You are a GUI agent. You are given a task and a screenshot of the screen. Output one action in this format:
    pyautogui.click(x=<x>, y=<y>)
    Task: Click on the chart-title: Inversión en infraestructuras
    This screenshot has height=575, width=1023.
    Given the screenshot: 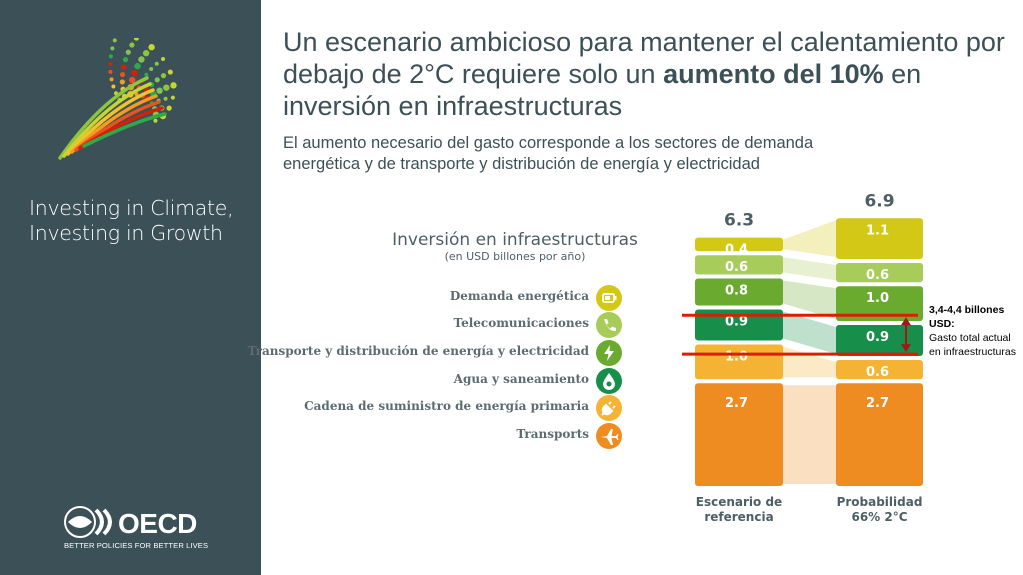 What is the action you would take?
    pyautogui.click(x=515, y=240)
    